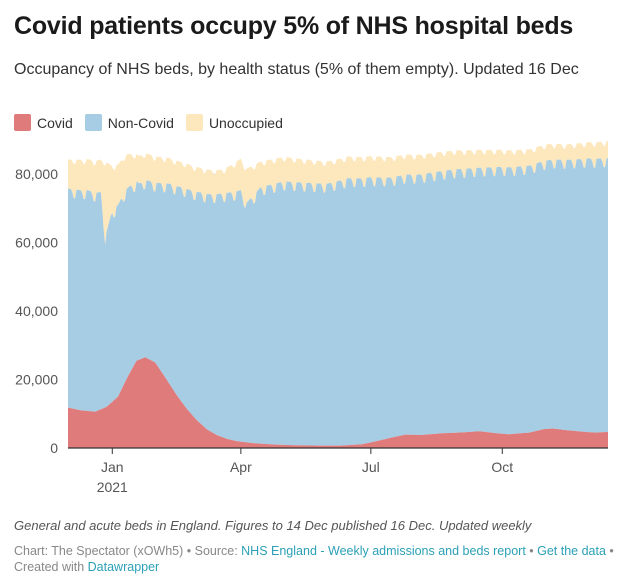 Image resolution: width=630 pixels, height=584 pixels. I want to click on legend-label-covid: Covid, so click(55, 122).